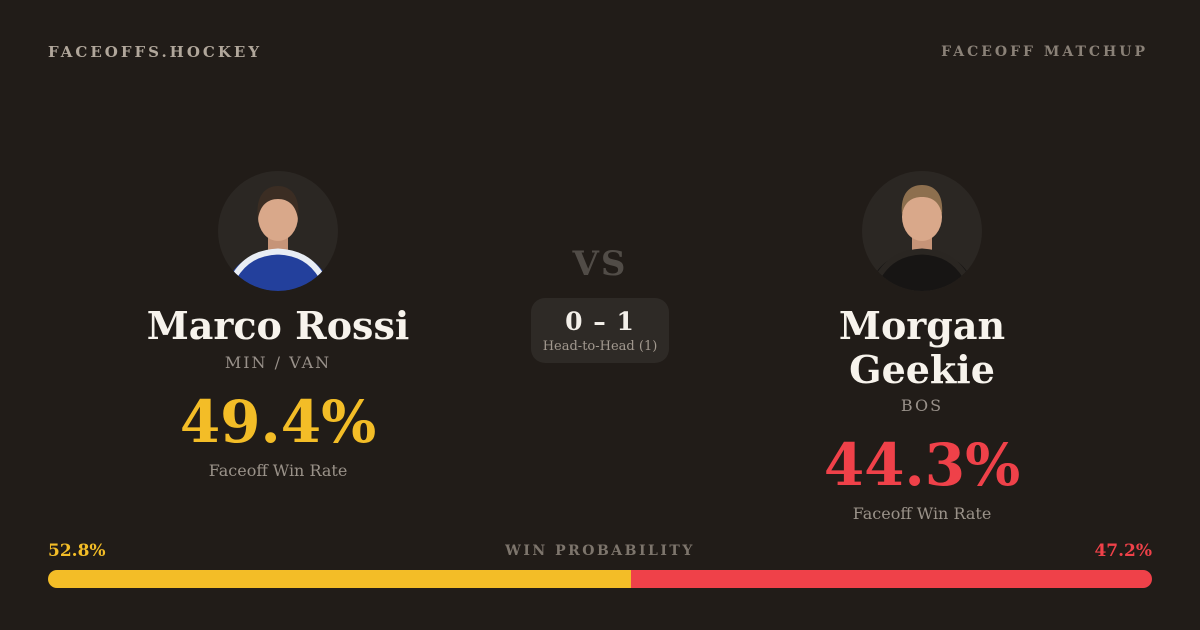  Describe the element at coordinates (278, 202) in the screenshot. I see `hair-left` at that location.